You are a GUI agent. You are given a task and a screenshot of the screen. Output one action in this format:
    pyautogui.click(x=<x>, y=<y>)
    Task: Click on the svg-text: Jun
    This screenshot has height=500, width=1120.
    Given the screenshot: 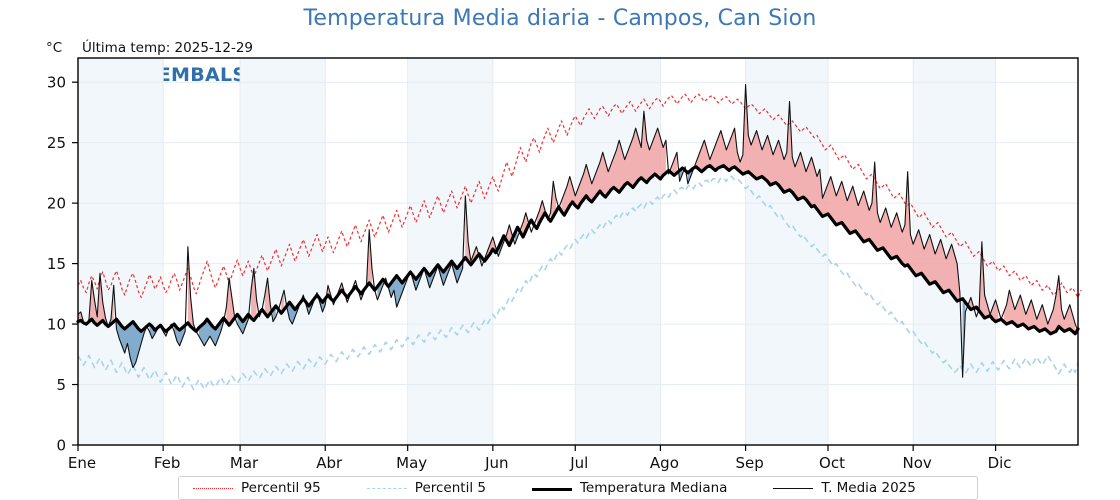 What is the action you would take?
    pyautogui.click(x=496, y=463)
    